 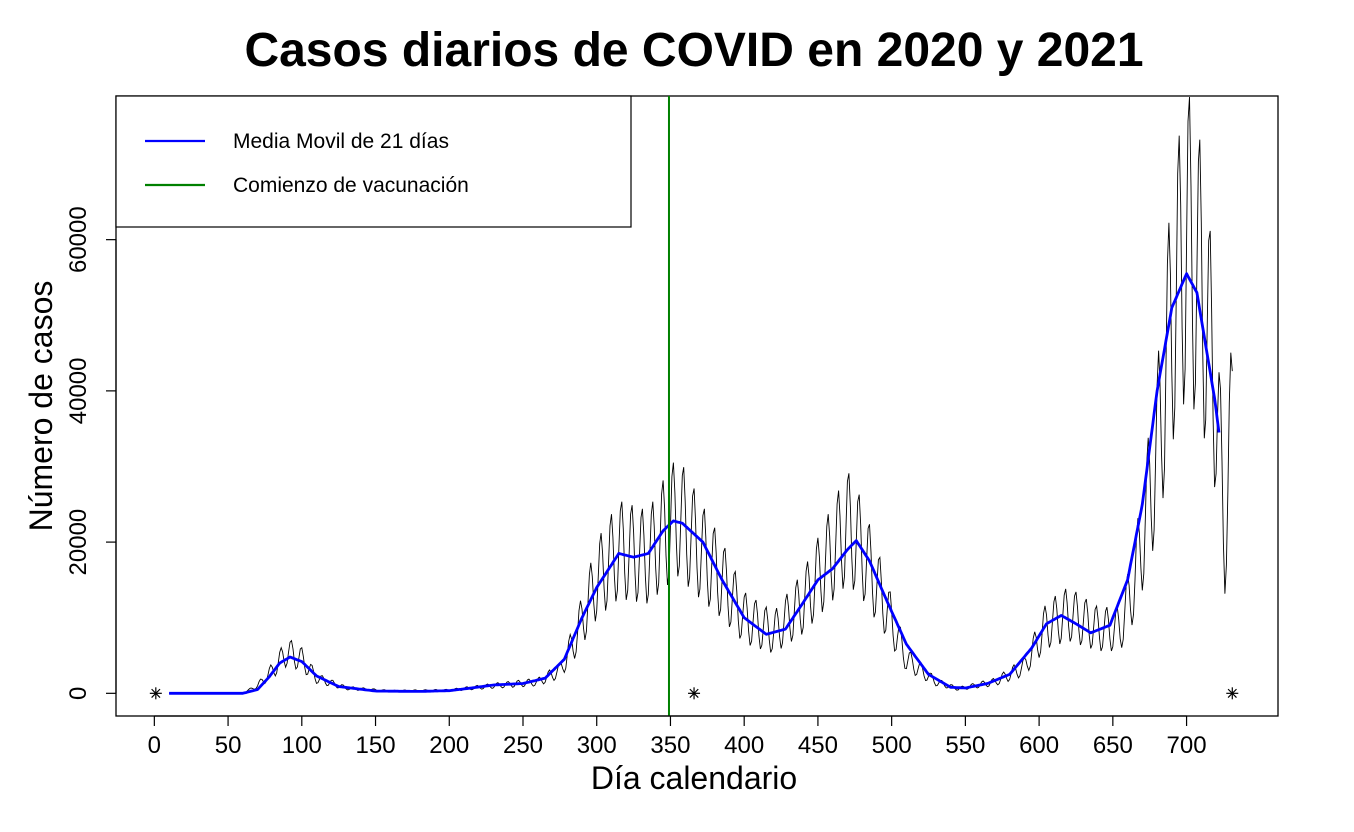 I want to click on chart-title: Casos diarios de COVID en 2020 y 2021, so click(x=693, y=50).